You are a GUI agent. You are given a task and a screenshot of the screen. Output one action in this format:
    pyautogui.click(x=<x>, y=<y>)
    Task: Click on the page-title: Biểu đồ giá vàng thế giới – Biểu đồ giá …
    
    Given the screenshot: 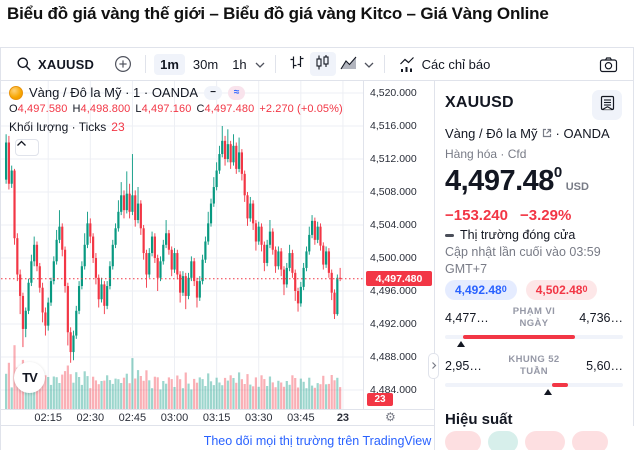 What is the action you would take?
    pyautogui.click(x=278, y=13)
    